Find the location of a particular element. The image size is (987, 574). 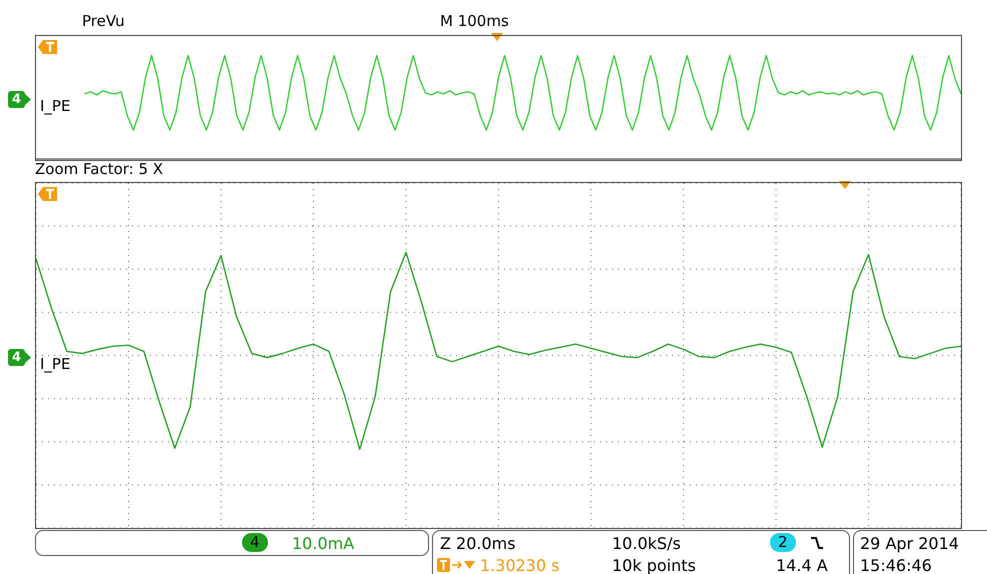

legend-label: I_PE is located at coordinates (55, 364).